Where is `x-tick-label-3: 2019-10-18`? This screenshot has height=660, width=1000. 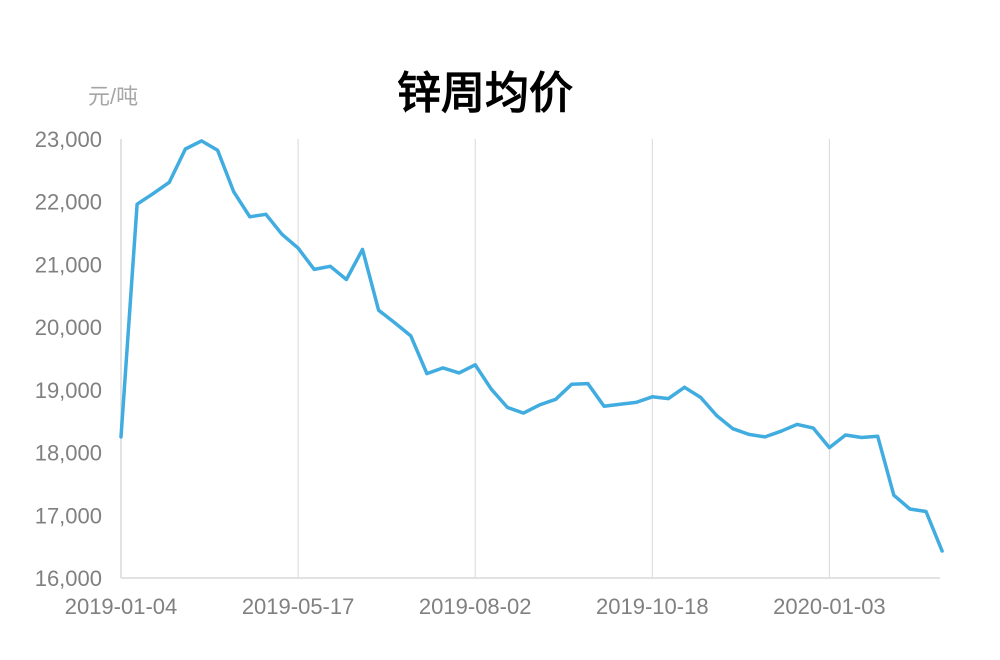 x-tick-label-3: 2019-10-18 is located at coordinates (652, 606).